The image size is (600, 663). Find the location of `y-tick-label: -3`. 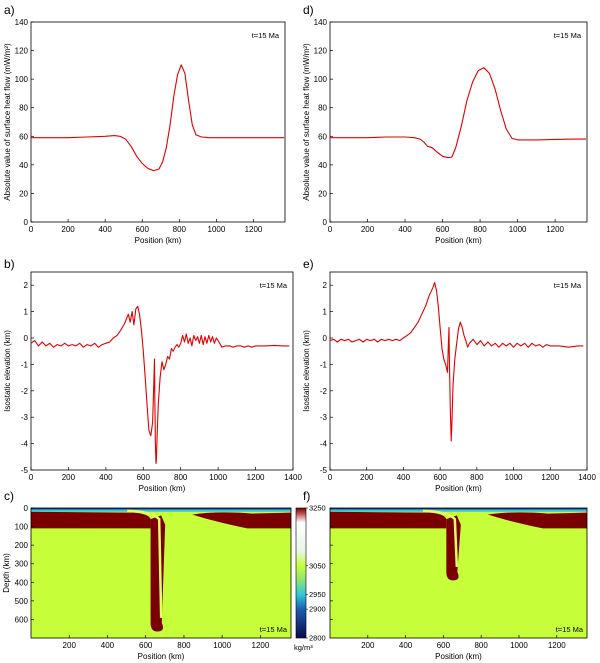

y-tick-label: -3 is located at coordinates (324, 417).